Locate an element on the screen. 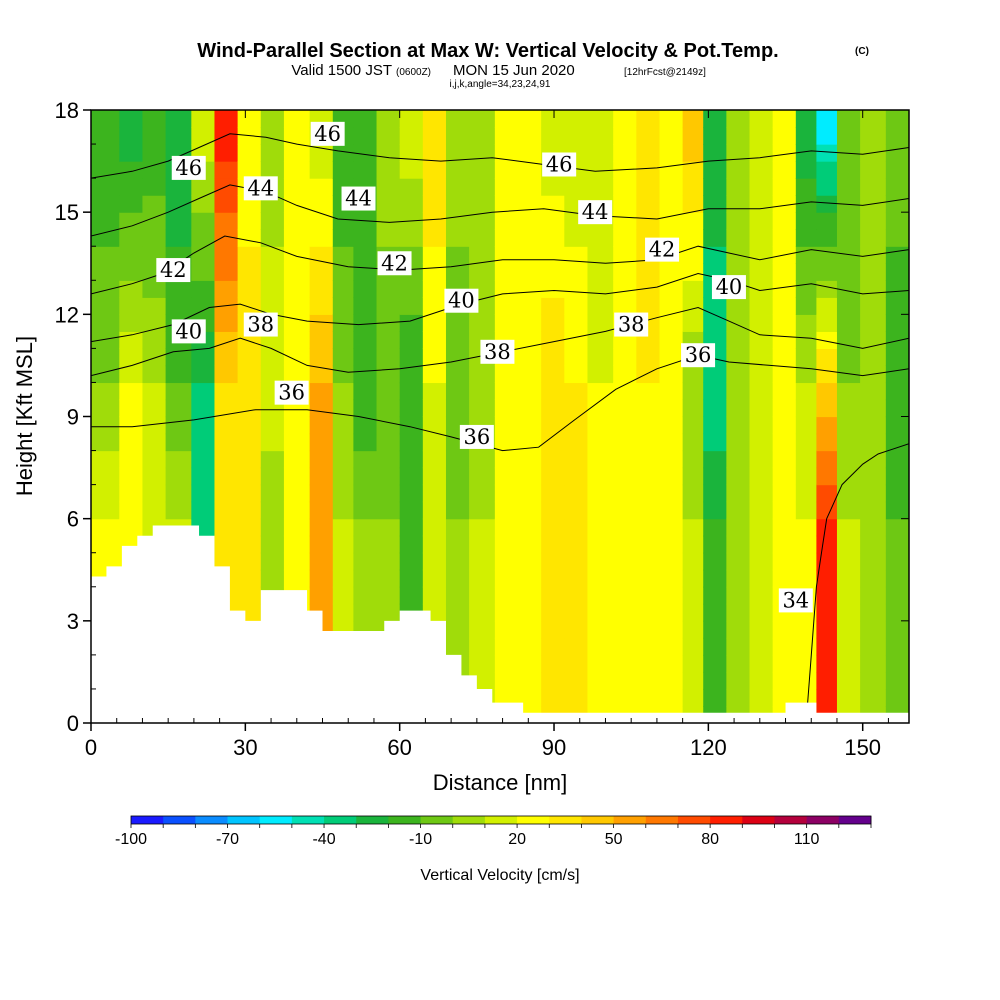 Image resolution: width=1000 pixels, height=1000 pixels. x-tick-label: 150 is located at coordinates (862, 747).